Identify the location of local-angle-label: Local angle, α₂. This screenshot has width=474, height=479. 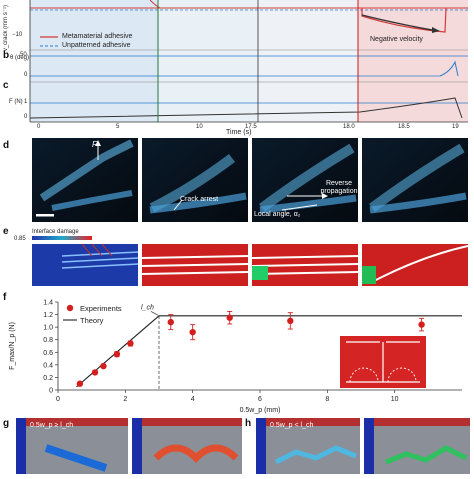
(277, 214).